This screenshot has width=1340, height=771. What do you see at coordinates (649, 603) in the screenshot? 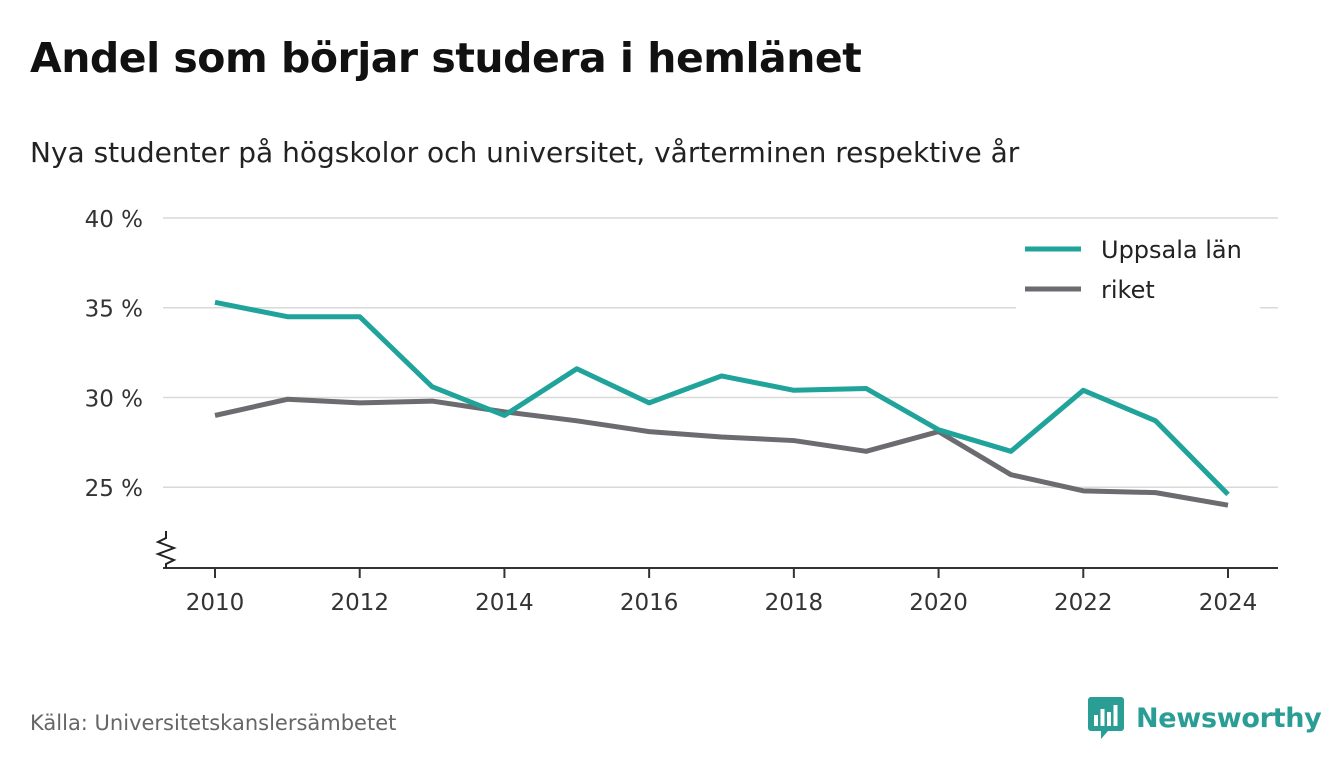
I see `x-tick-label: 2016` at bounding box center [649, 603].